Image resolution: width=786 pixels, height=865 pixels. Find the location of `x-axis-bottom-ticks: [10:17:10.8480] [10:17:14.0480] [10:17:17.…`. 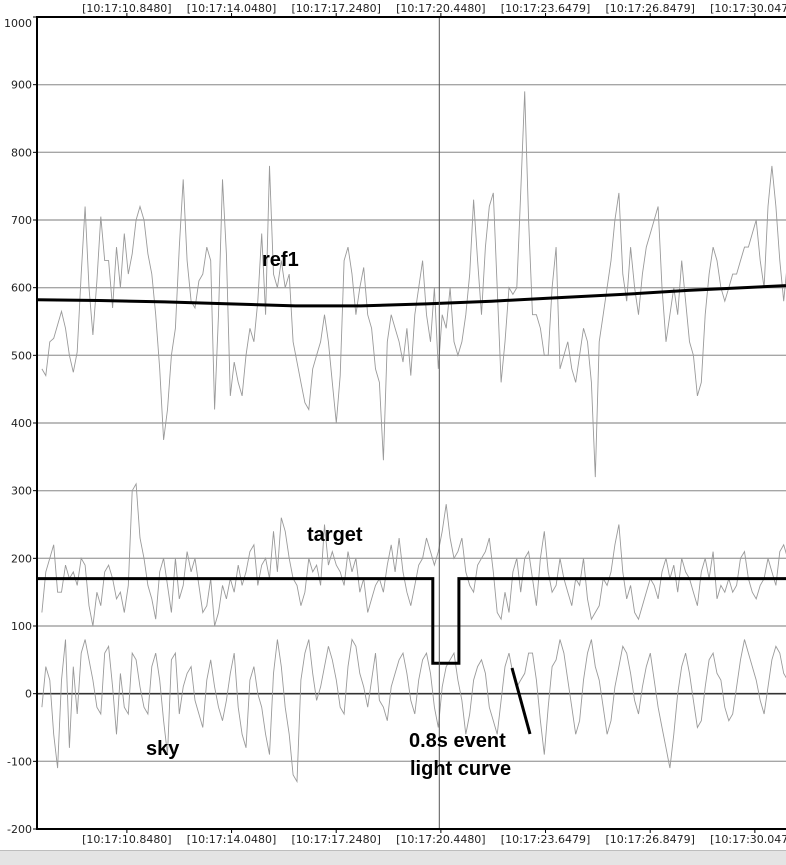

x-axis-bottom-ticks: [10:17:10.8480] [10:17:14.0480] [10:17:17.… is located at coordinates (434, 837).